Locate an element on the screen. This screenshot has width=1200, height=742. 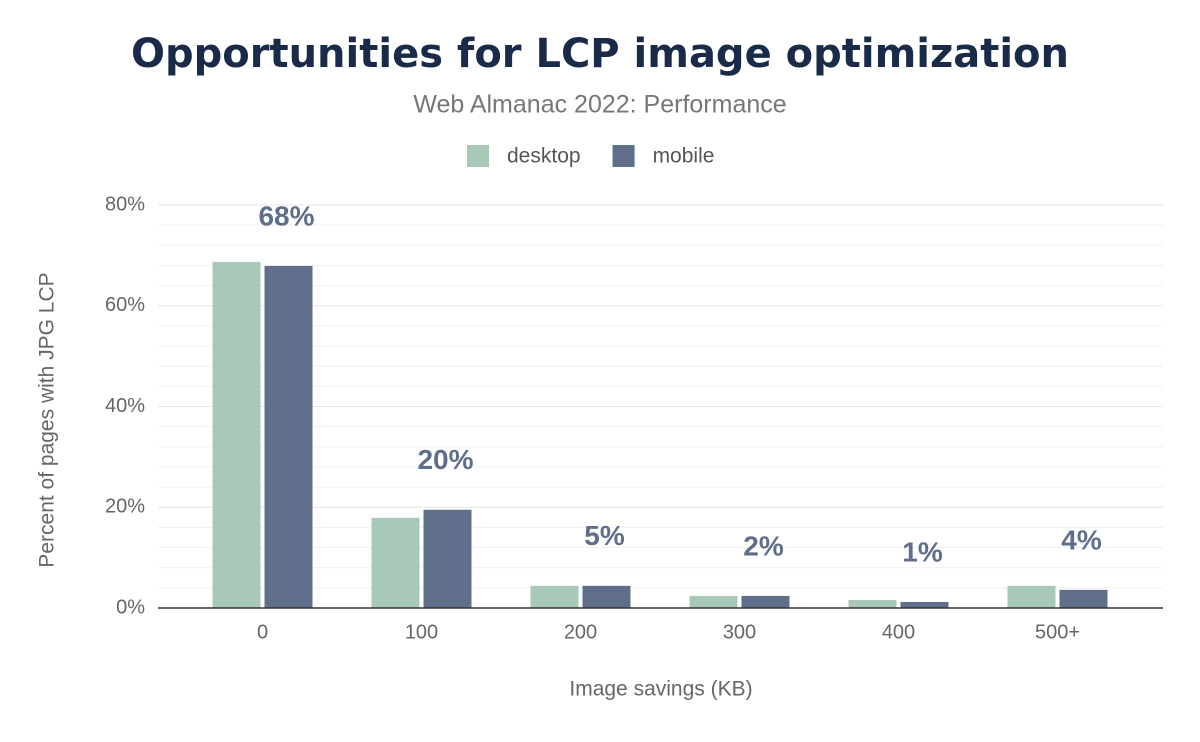
x-tick-label: 400 is located at coordinates (898, 632).